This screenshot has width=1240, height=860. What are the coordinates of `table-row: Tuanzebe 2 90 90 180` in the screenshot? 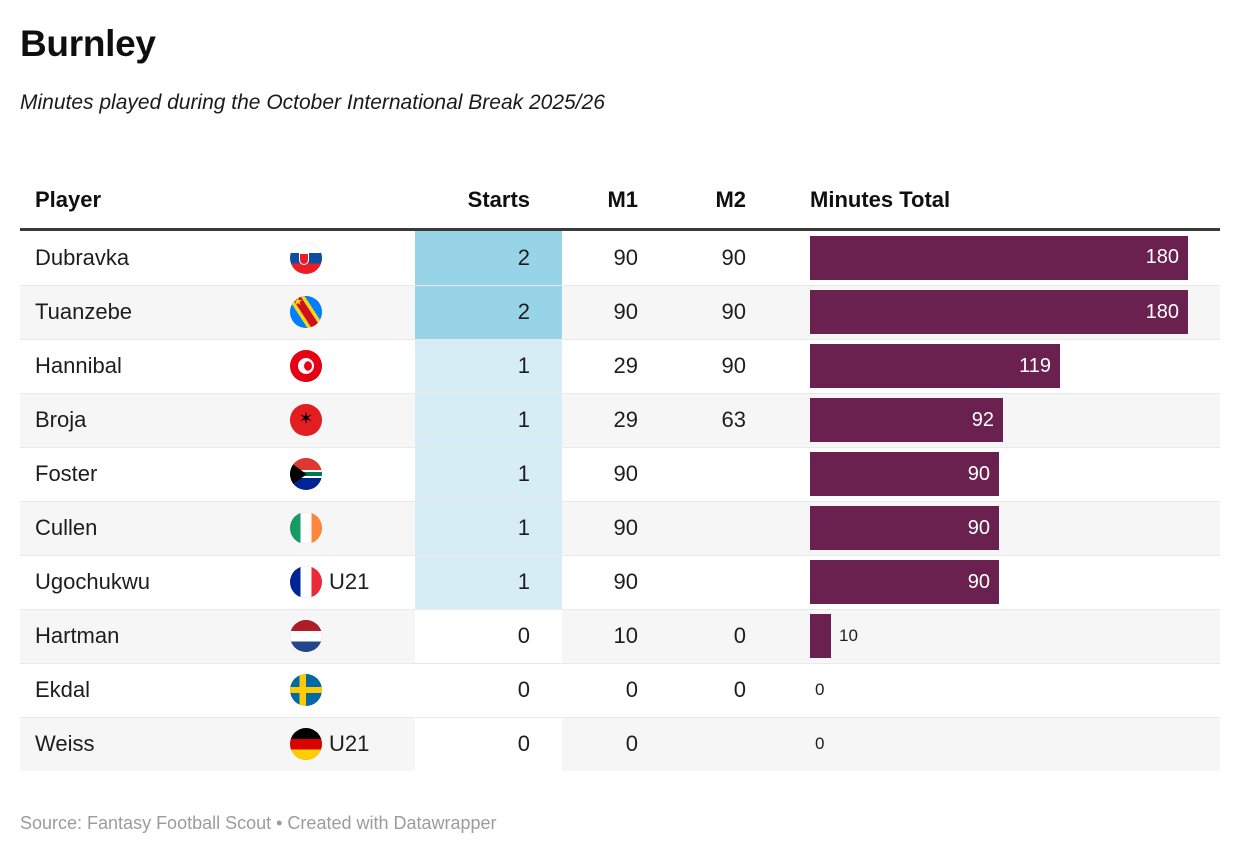 It's located at (620, 311).